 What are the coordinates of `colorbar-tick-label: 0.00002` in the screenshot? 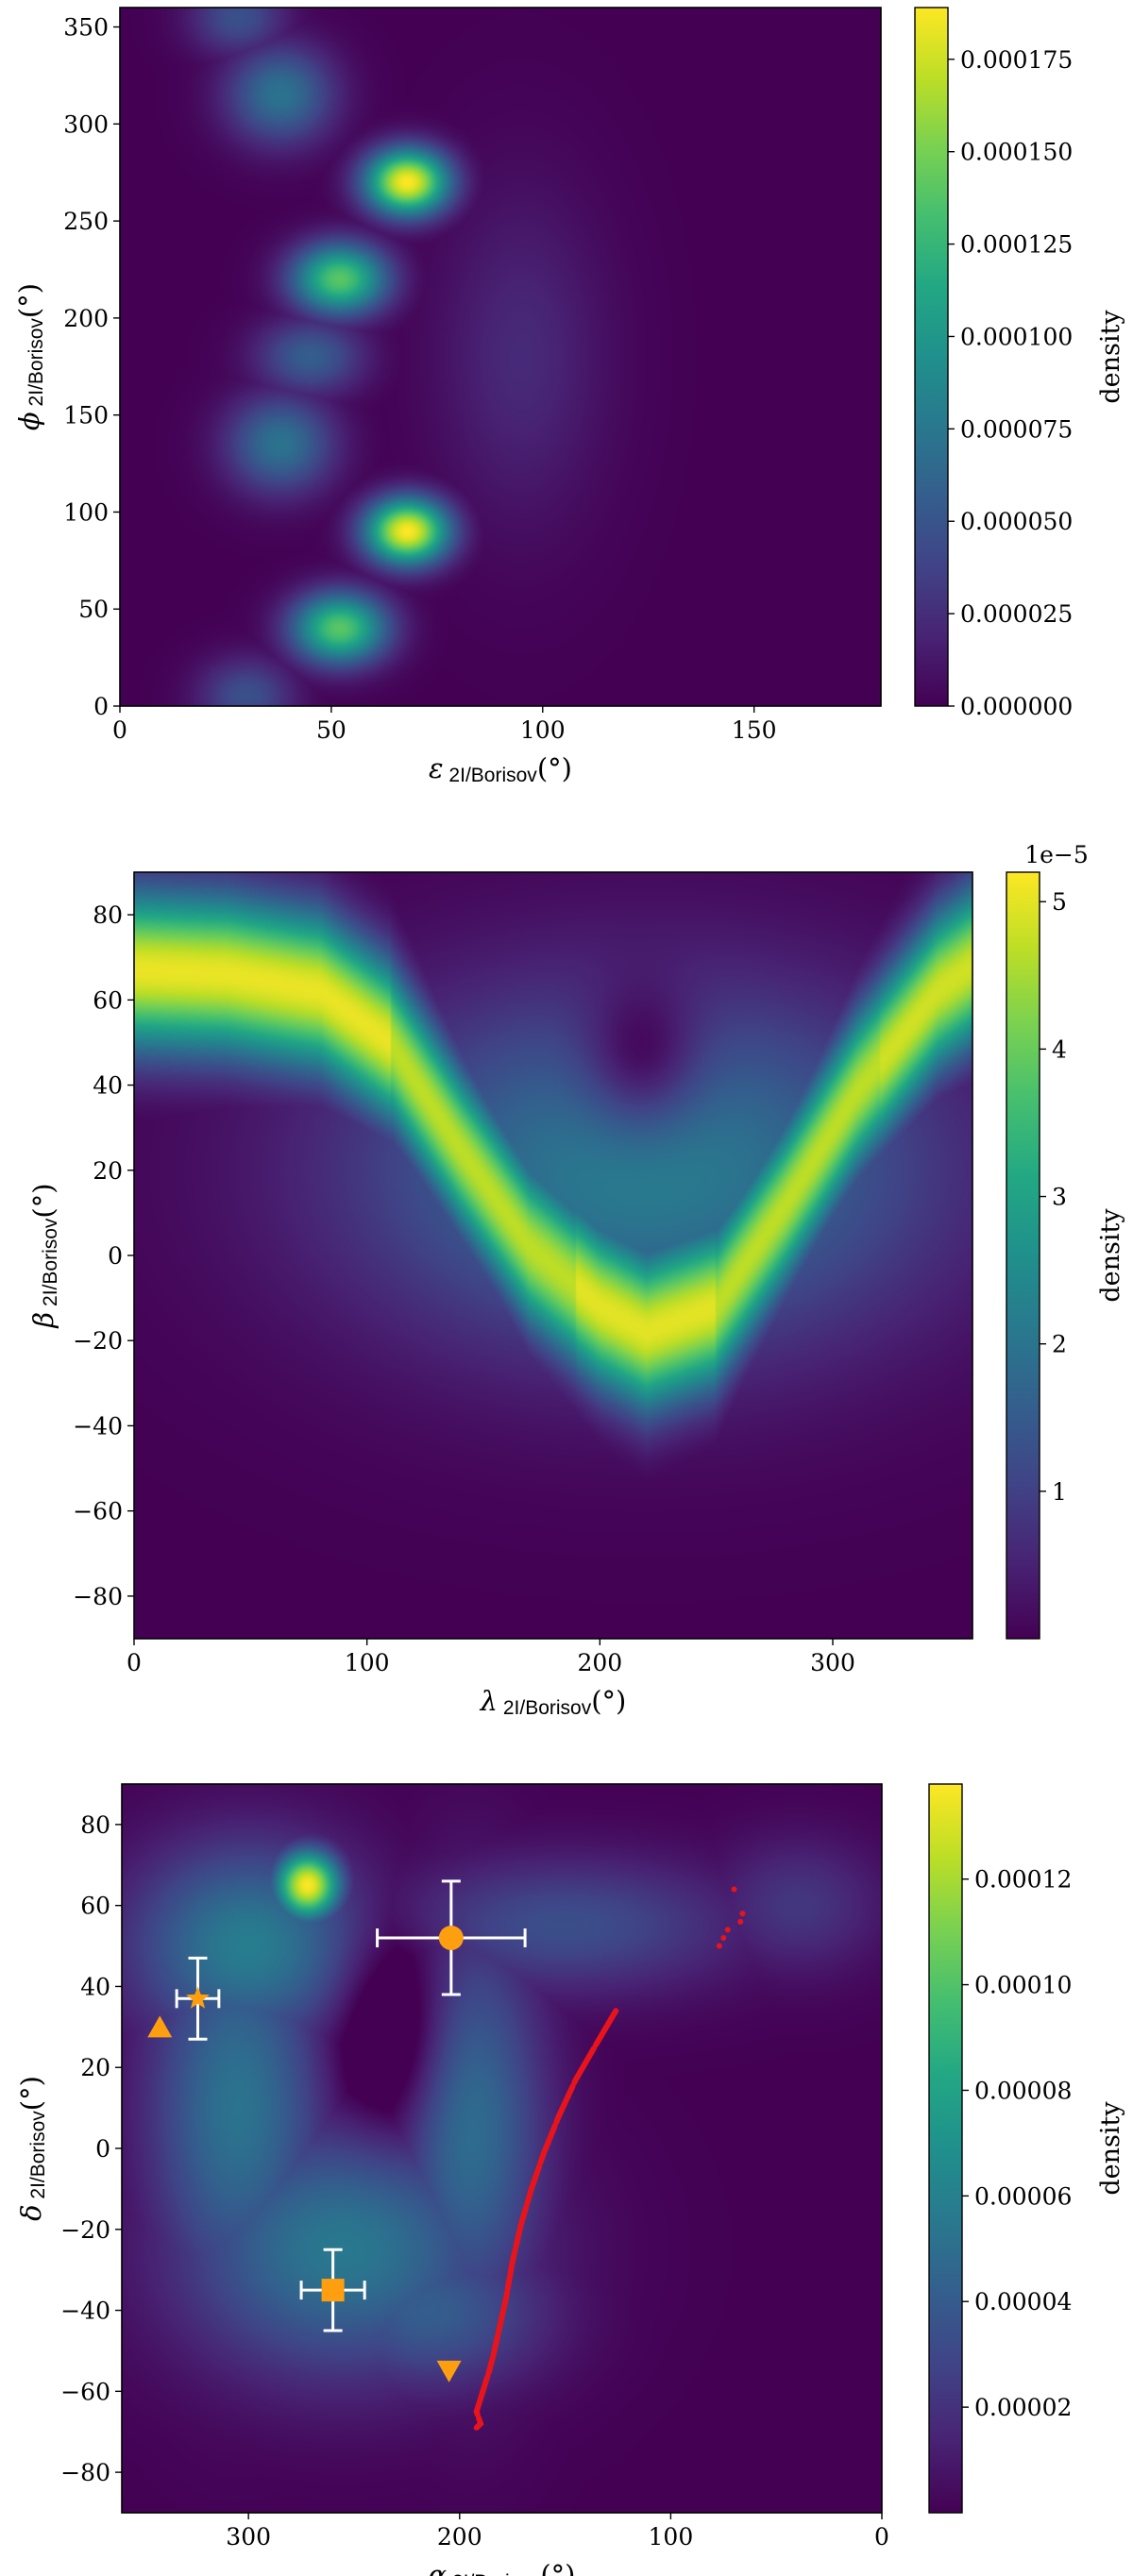 It's located at (1023, 2407).